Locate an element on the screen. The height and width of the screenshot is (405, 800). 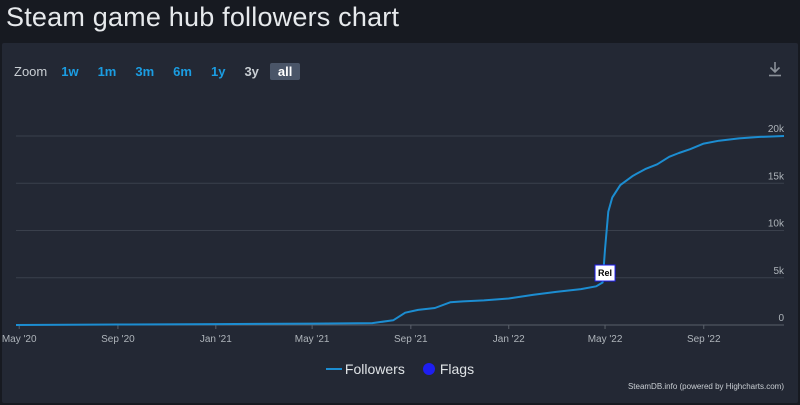
x-tick-label: Sep '20 is located at coordinates (118, 339).